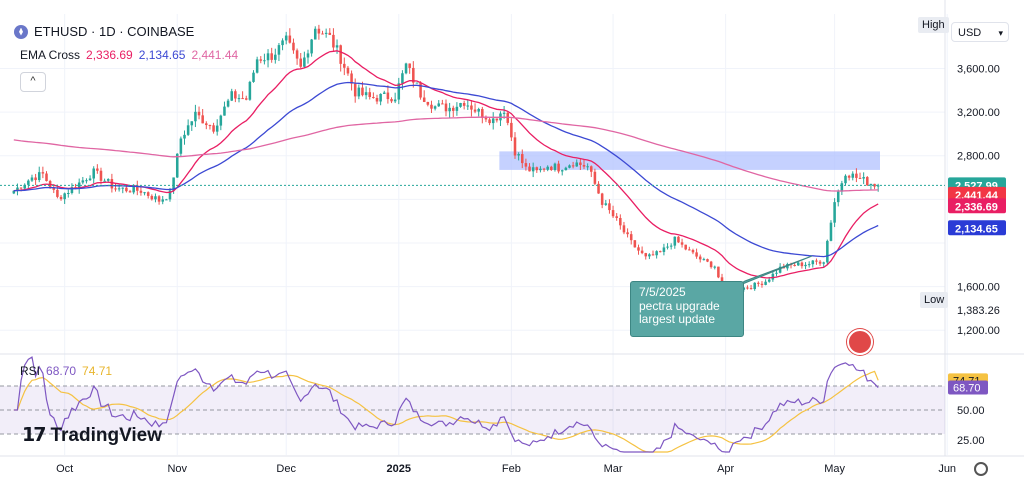  Describe the element at coordinates (114, 31) in the screenshot. I see `symbol-line: ETHUSD · 1D · COINBASE` at that location.